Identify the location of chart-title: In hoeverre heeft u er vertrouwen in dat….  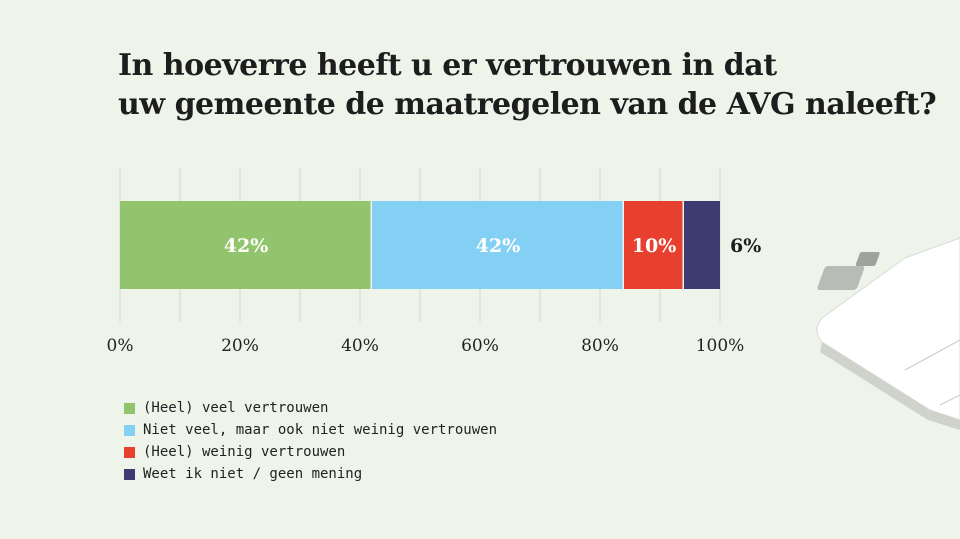
(527, 85).